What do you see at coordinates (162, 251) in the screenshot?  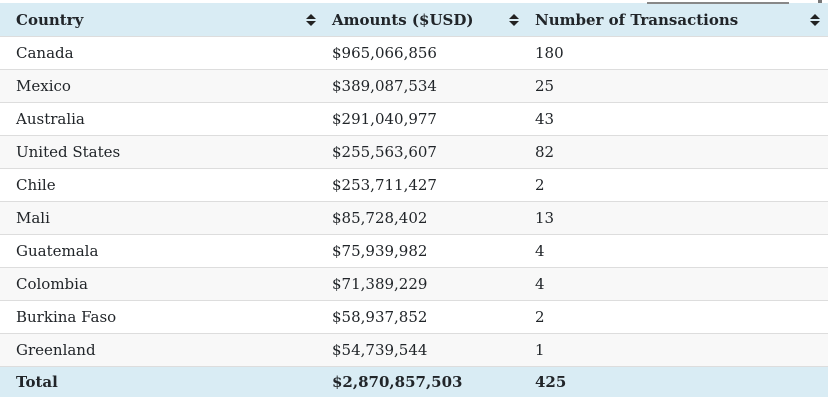 I see `cell-country: Guatemala` at bounding box center [162, 251].